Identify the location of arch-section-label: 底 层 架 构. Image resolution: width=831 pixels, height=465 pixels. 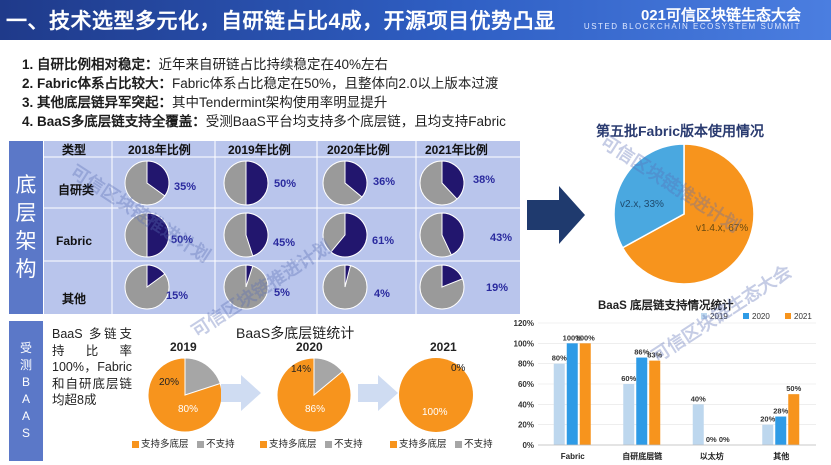
(26, 227).